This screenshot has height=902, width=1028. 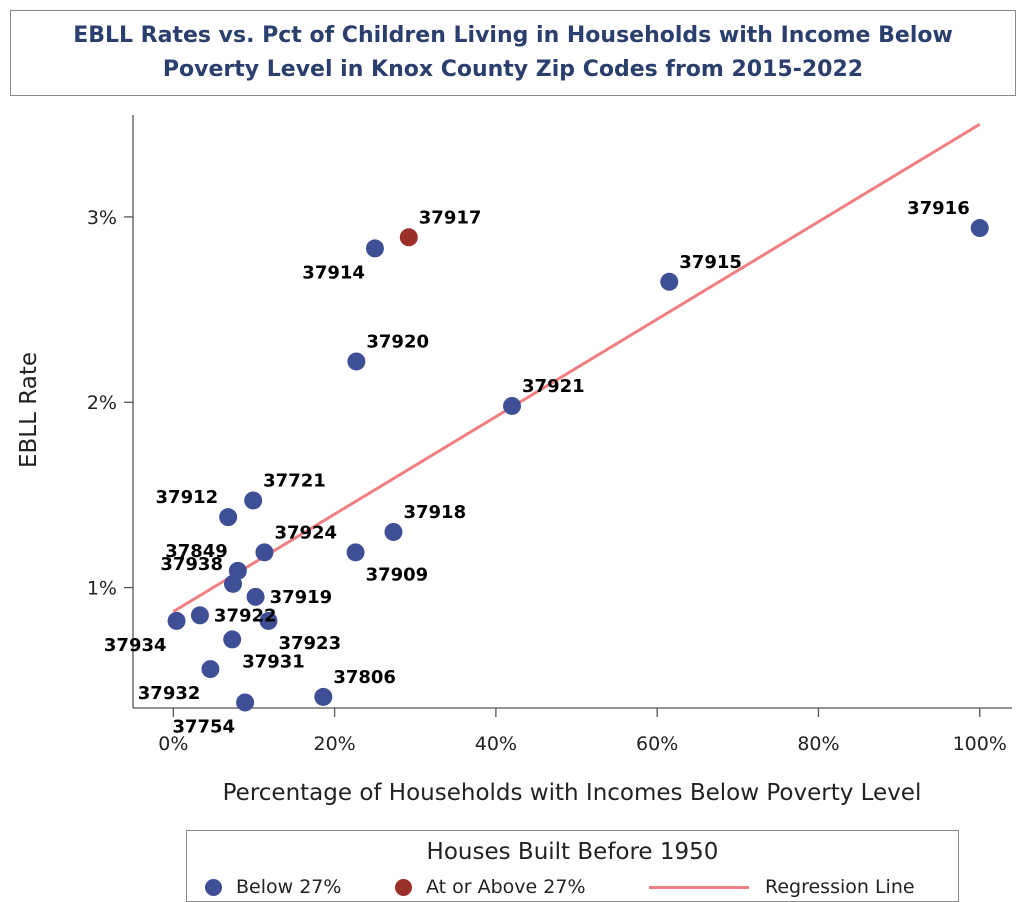 I want to click on legend-label-regression: Regression Line, so click(x=840, y=887).